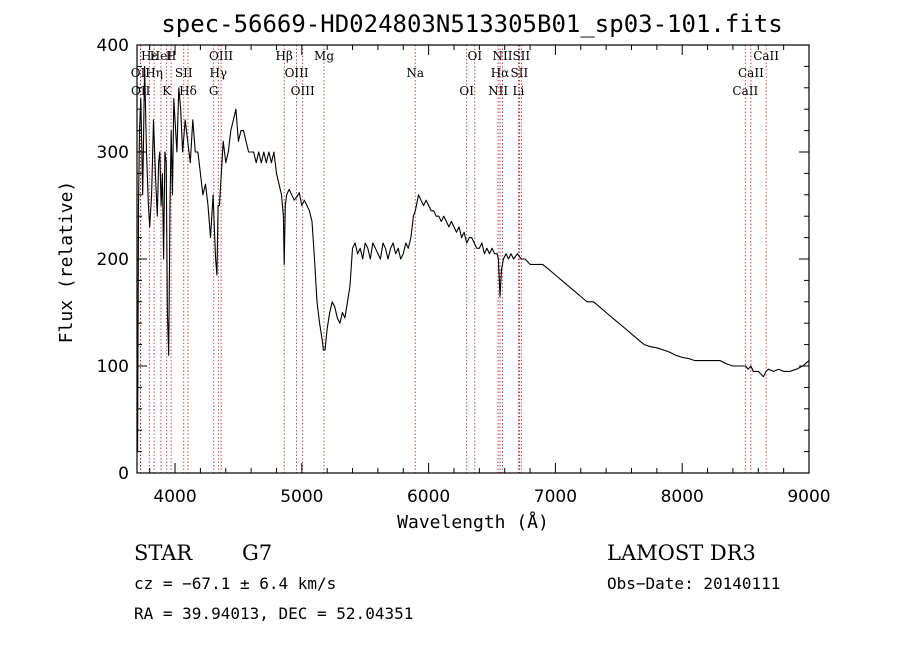 Image resolution: width=900 pixels, height=649 pixels. What do you see at coordinates (167, 91) in the screenshot?
I see `spectral-line-label: K` at bounding box center [167, 91].